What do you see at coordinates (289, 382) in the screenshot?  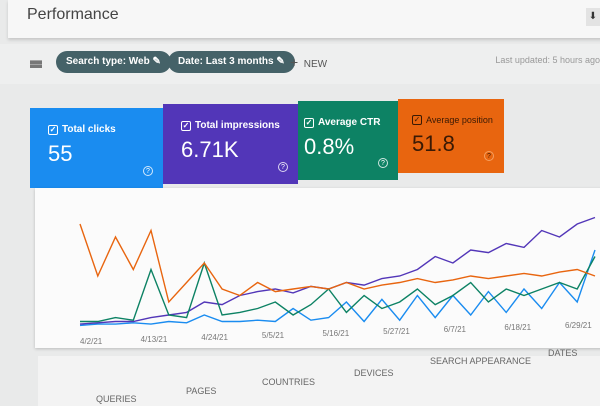 I see `tab-countries: COUNTRIES` at bounding box center [289, 382].